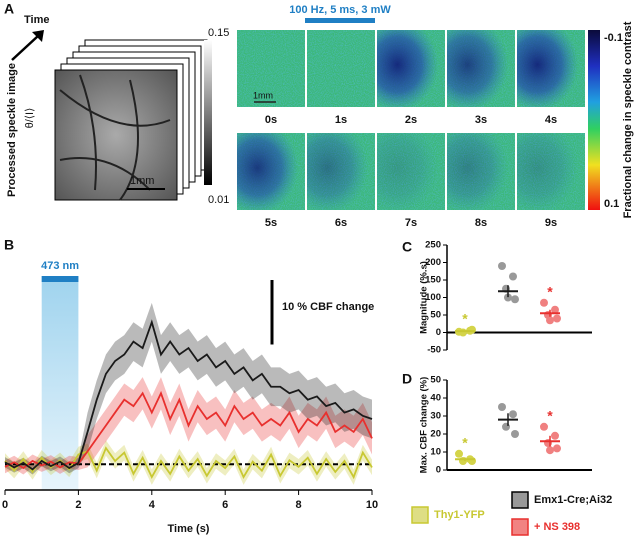 The height and width of the screenshot is (540, 640). Describe the element at coordinates (411, 120) in the screenshot. I see `frame-label: 2s` at that location.